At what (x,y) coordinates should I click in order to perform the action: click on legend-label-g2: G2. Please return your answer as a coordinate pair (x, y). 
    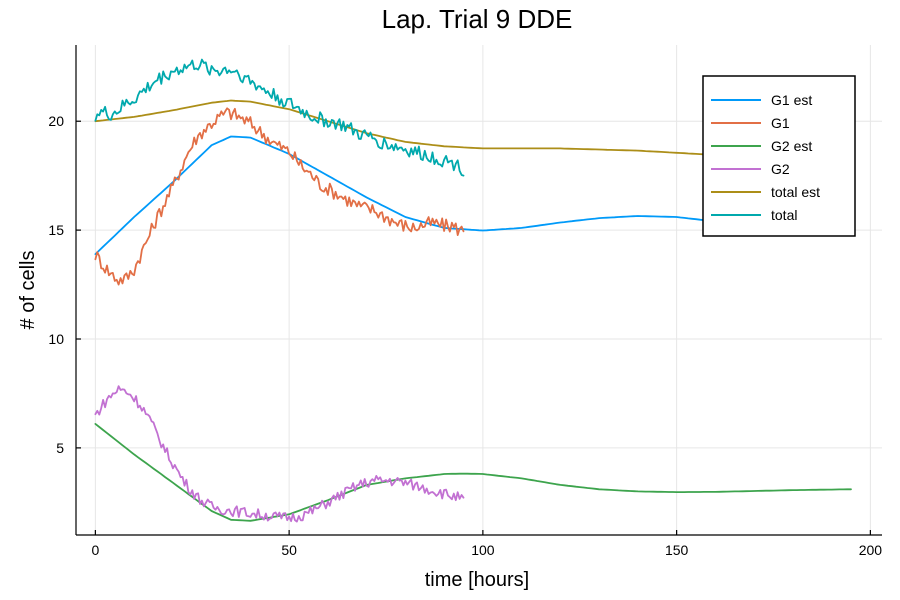
    Looking at the image, I should click on (780, 169).